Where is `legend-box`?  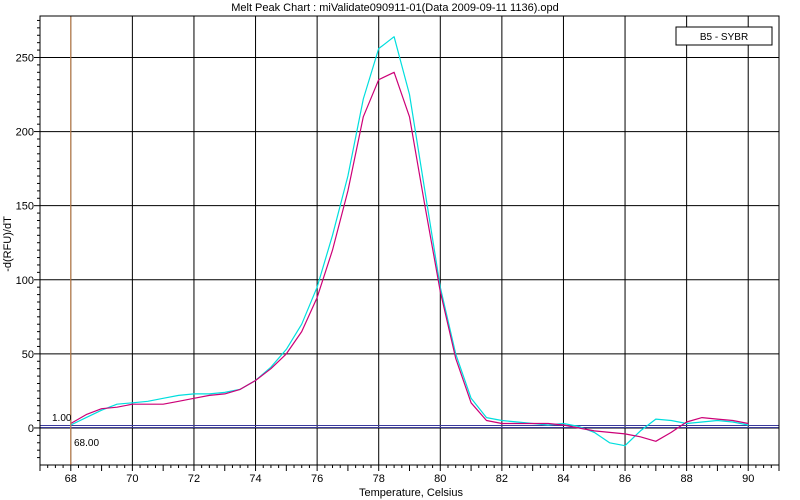 legend-box is located at coordinates (724, 36).